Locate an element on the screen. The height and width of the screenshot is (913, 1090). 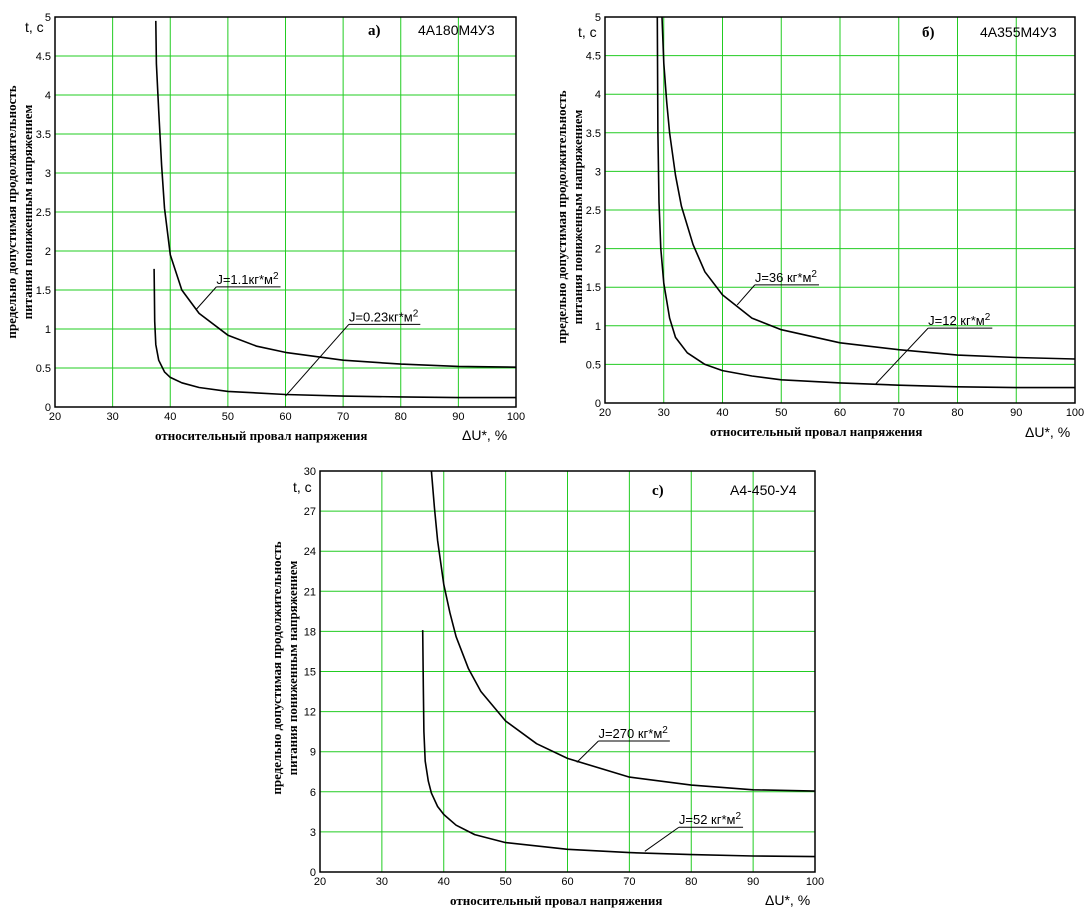
chart-b-y-axis-title-line1: предельно допустимая продолжительность is located at coordinates (561, 216).